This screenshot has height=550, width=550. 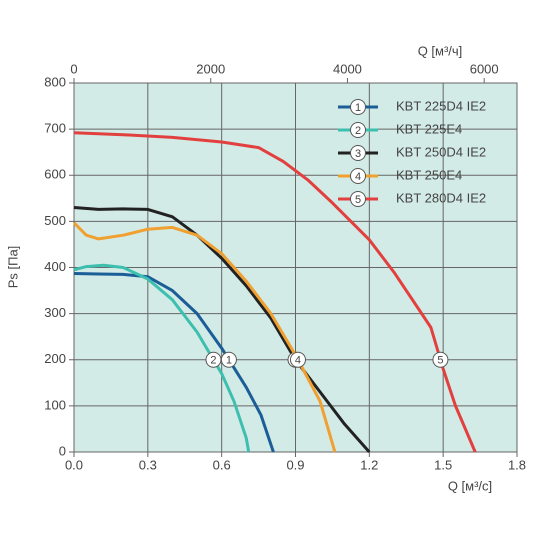 What do you see at coordinates (55, 266) in the screenshot?
I see `y-tick-label: 400` at bounding box center [55, 266].